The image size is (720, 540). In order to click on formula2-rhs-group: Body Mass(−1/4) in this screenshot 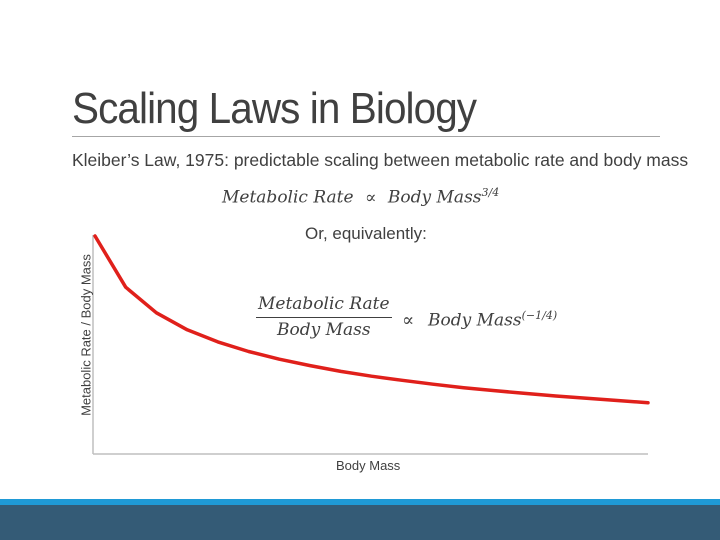, I will do `click(492, 320)`.